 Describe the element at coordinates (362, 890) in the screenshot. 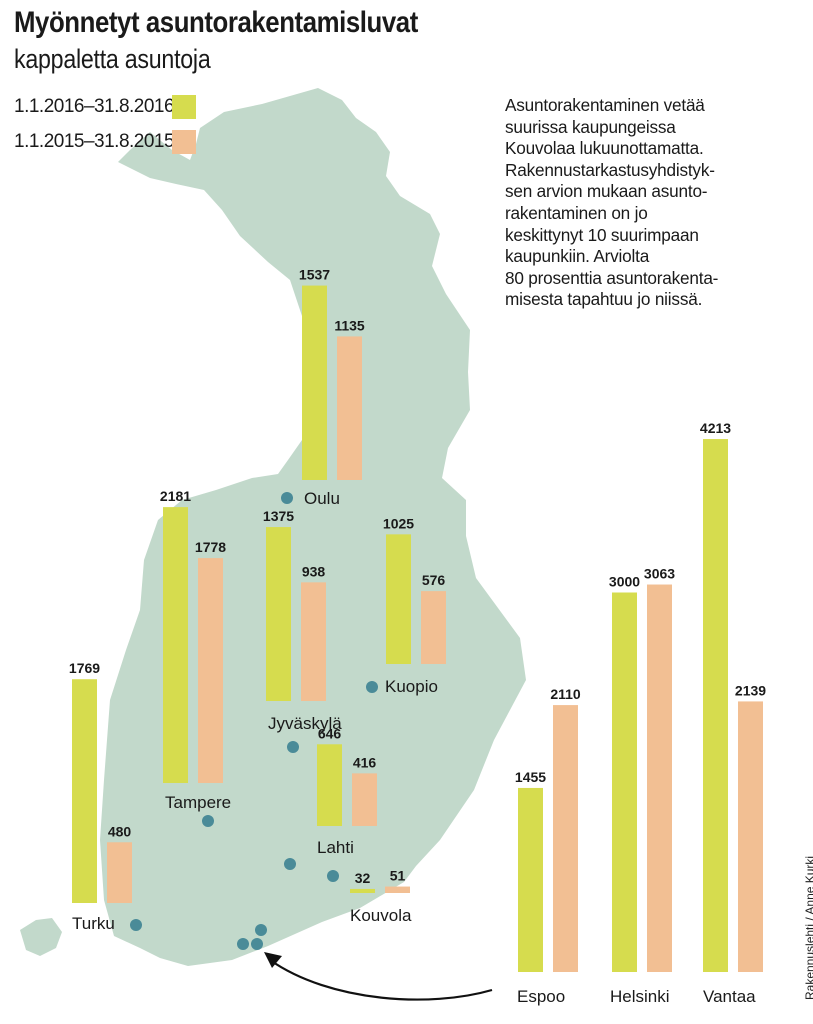

I see `bar-kouvola-2016` at that location.